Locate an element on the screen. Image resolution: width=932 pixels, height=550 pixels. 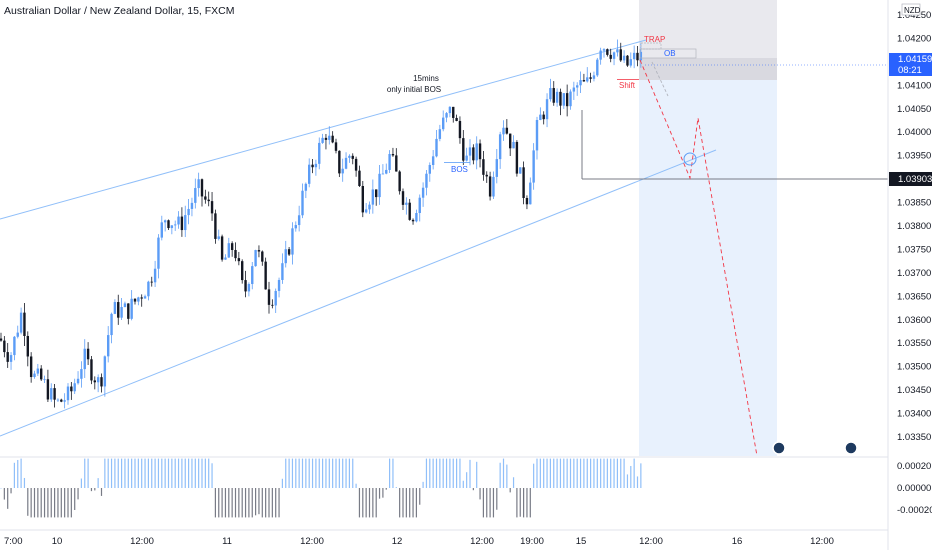
indicator-axis: 0.00020 0.00000 -0.00020 is located at coordinates (914, 488).